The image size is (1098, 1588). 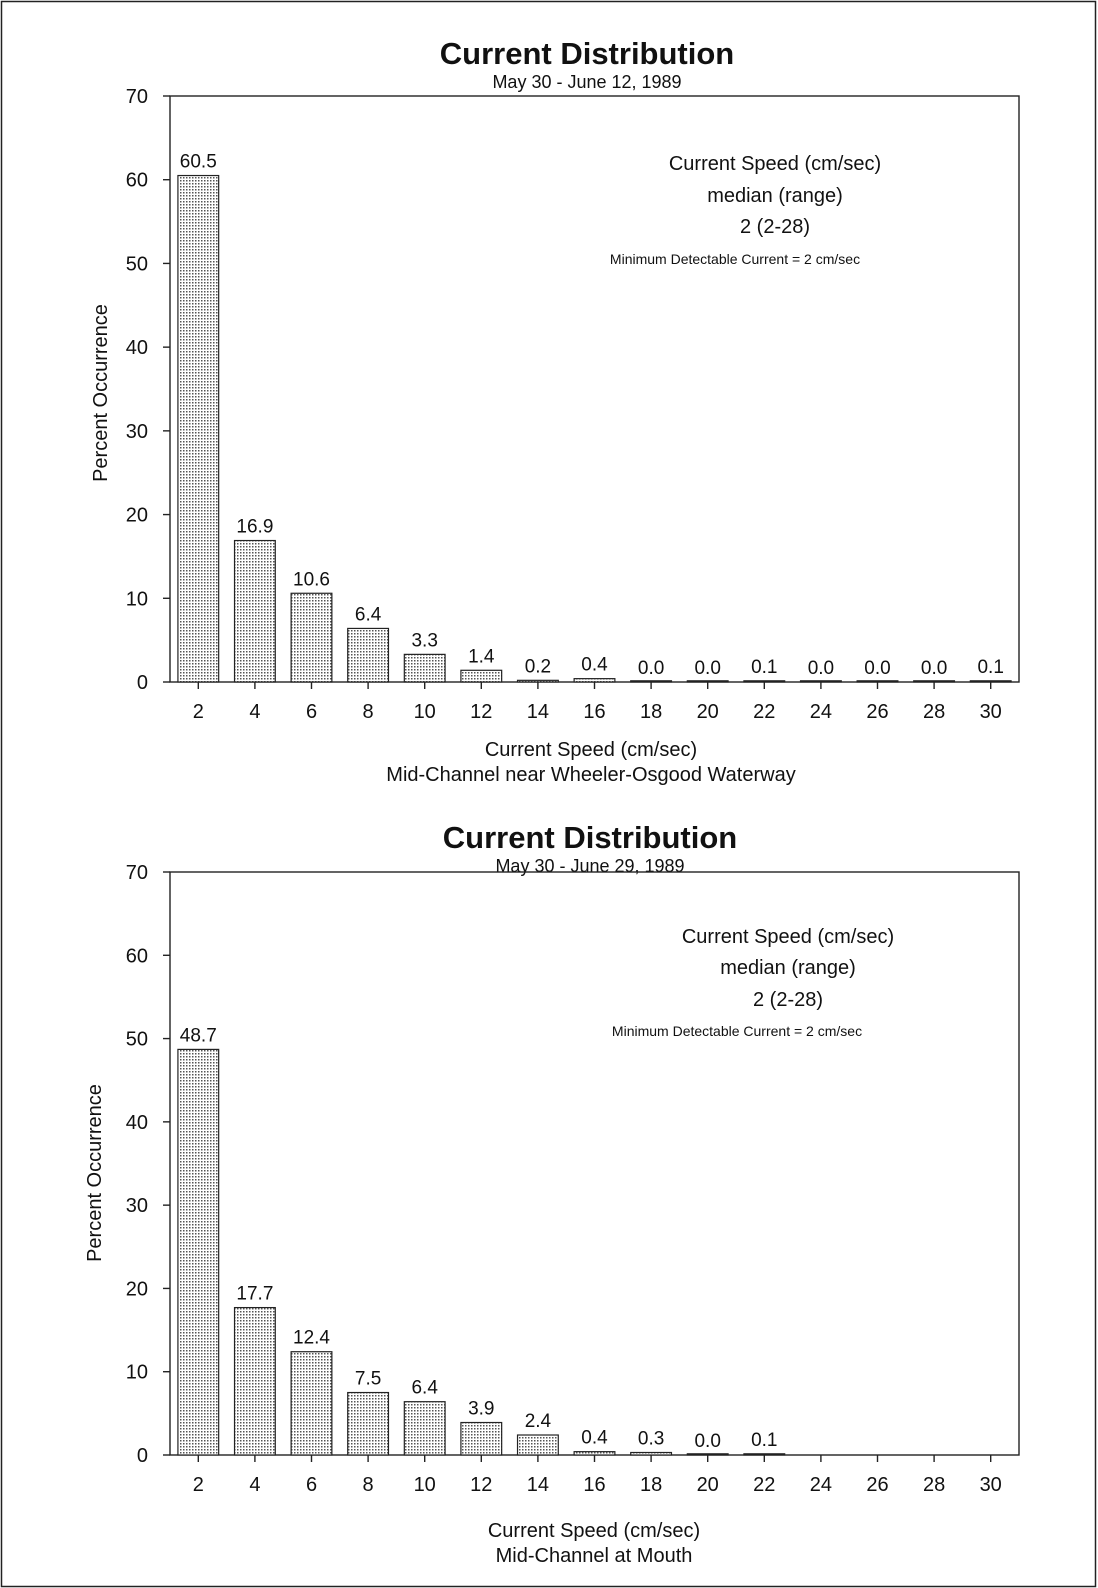 I want to click on data-label: 1.4, so click(x=481, y=656).